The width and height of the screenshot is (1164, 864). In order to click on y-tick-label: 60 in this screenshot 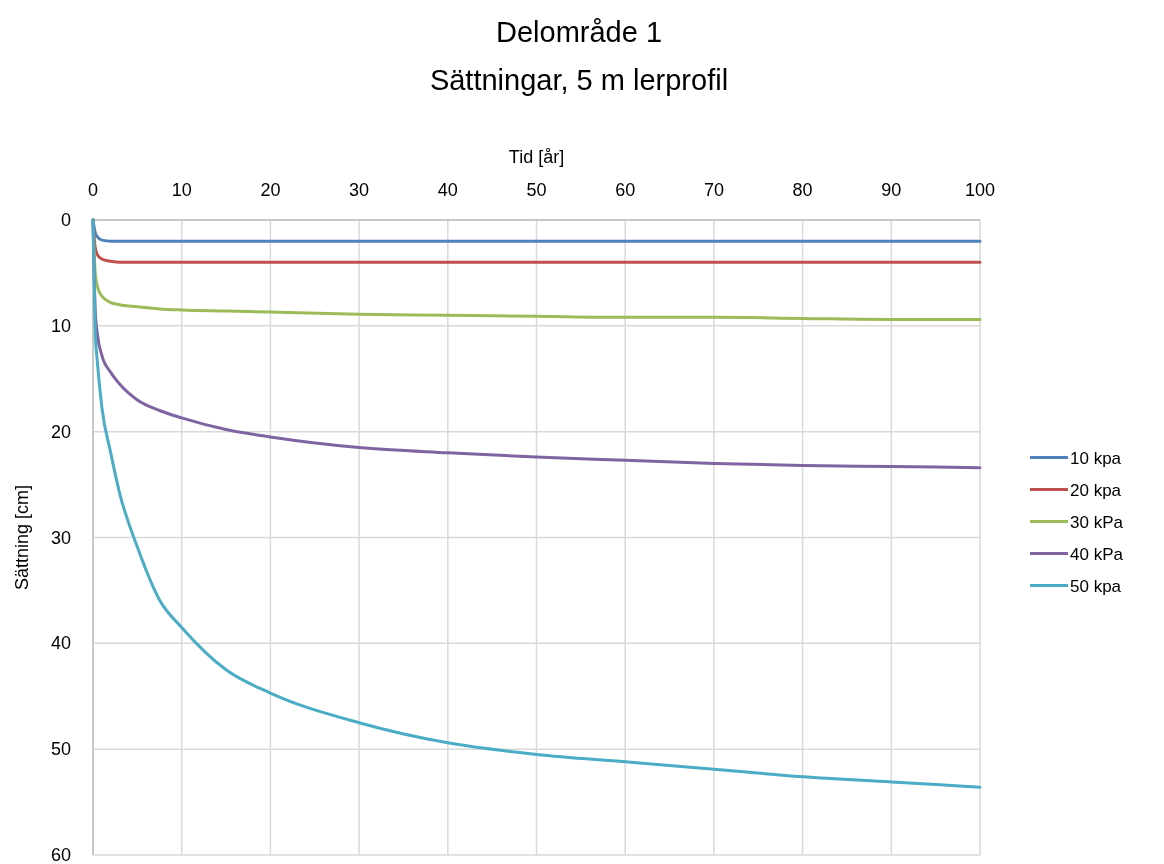, I will do `click(60, 854)`.